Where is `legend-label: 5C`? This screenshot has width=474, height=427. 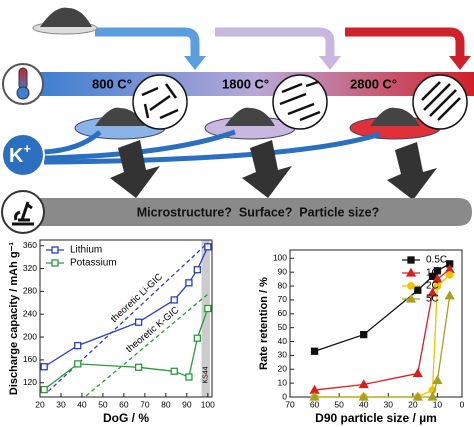
legend-label: 5C is located at coordinates (432, 299).